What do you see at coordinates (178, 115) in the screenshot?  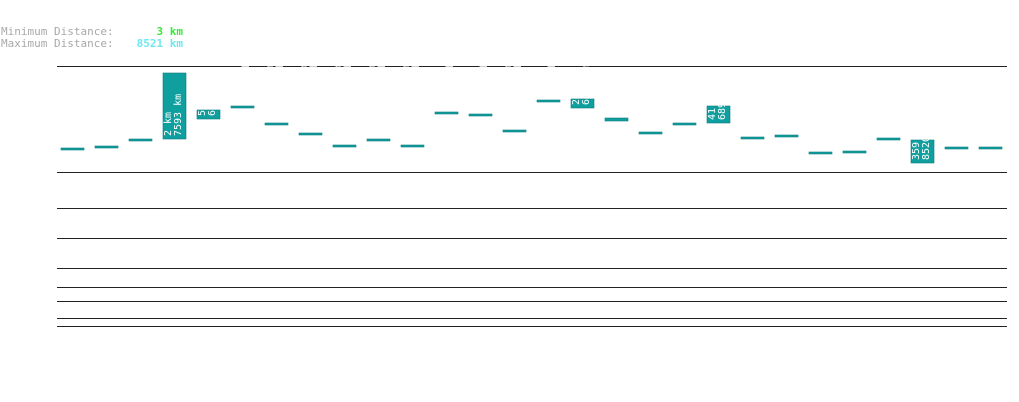 I see `bar-3-bottom-label: 7593 km` at bounding box center [178, 115].